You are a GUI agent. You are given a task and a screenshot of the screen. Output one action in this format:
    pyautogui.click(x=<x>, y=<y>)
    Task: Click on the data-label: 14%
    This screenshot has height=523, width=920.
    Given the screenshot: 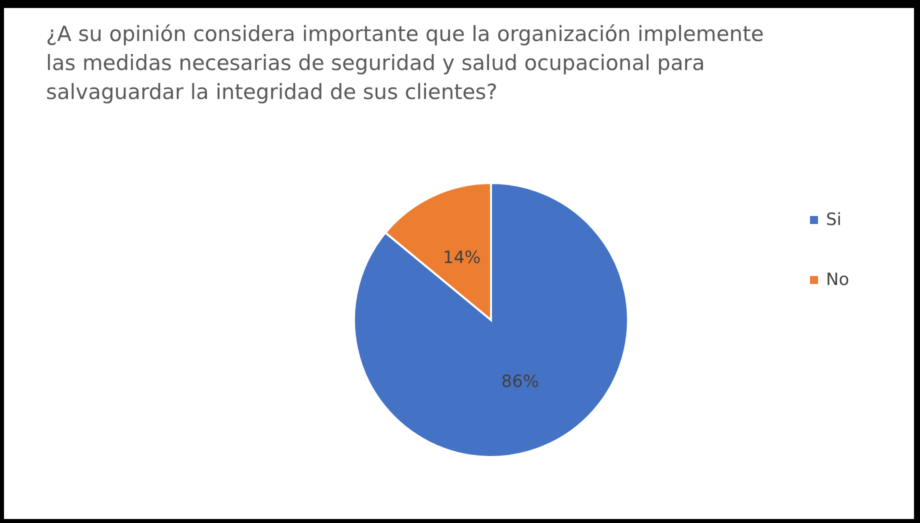 What is the action you would take?
    pyautogui.click(x=461, y=258)
    